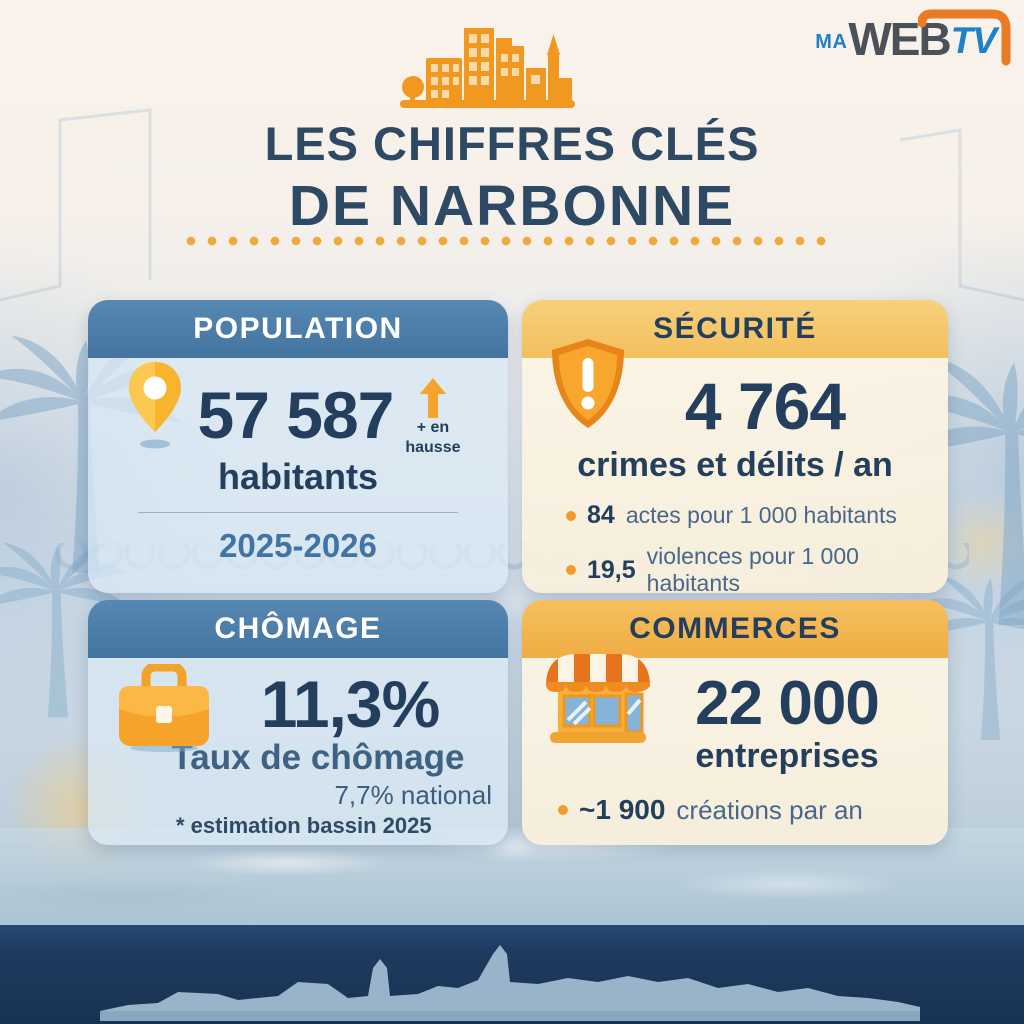 The image size is (1024, 1024). I want to click on card-population-header: POPULATION, so click(298, 329).